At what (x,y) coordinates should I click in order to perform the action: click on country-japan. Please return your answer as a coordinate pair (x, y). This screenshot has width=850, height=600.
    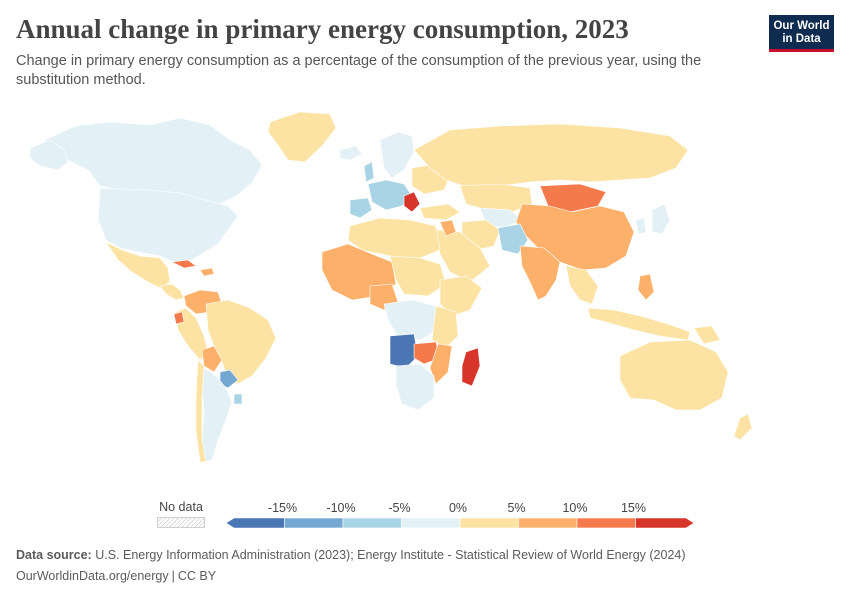
    Looking at the image, I should click on (661, 219).